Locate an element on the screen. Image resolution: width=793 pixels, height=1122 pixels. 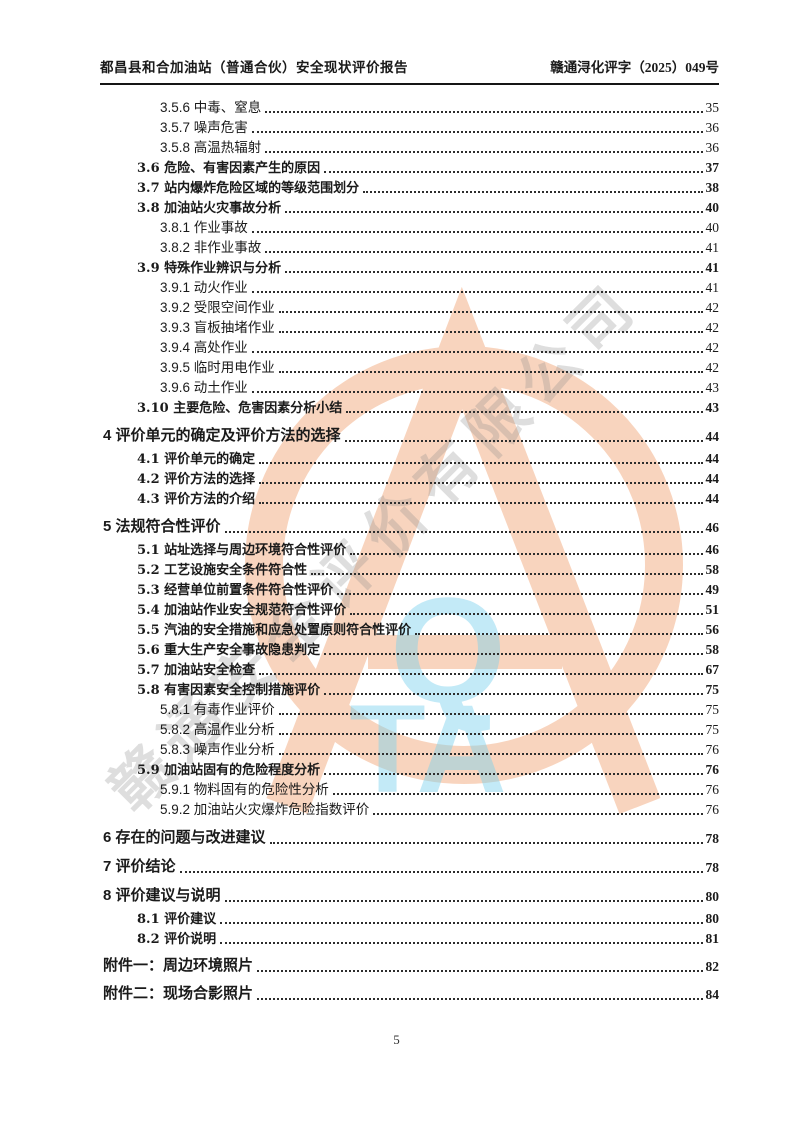
toc-entry: 3.9.4 高处作业 42 is located at coordinates (411, 346).